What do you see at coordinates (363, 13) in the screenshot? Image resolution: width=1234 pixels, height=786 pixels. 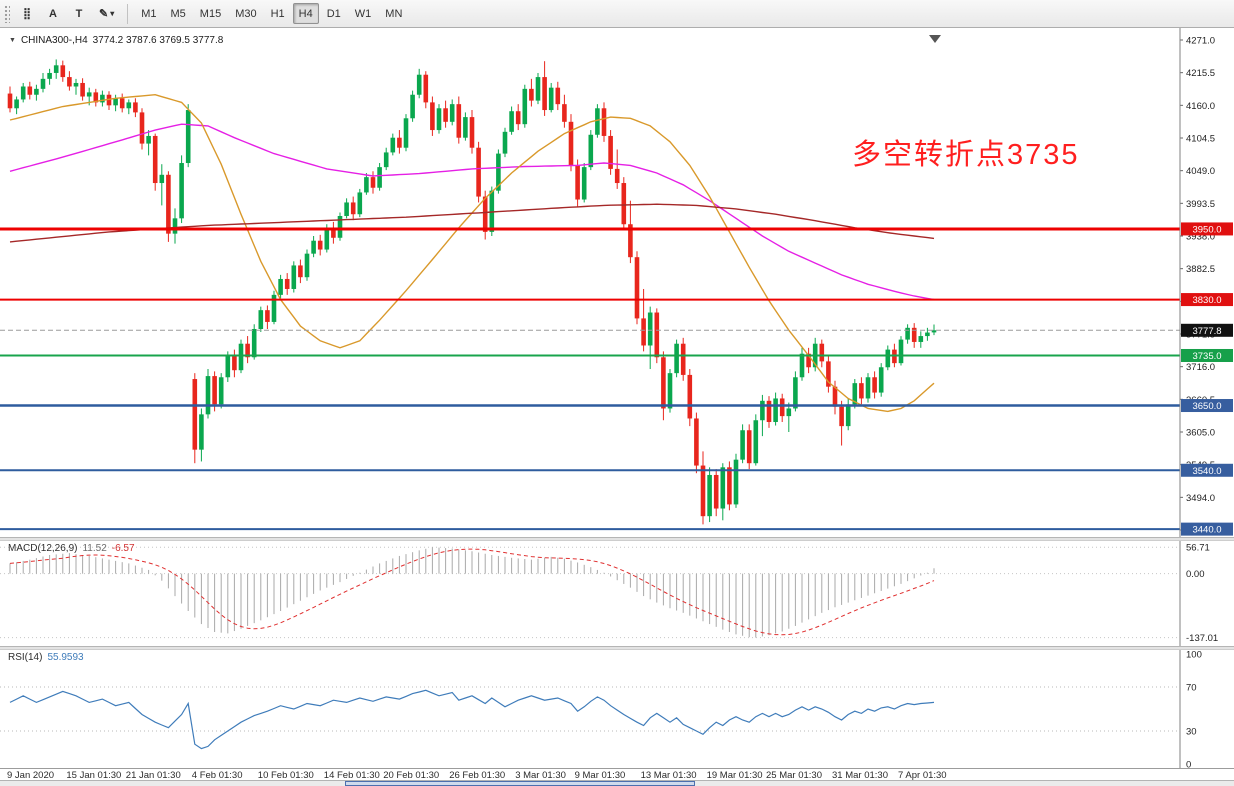 I see `timeframe-w1-button: W1` at bounding box center [363, 13].